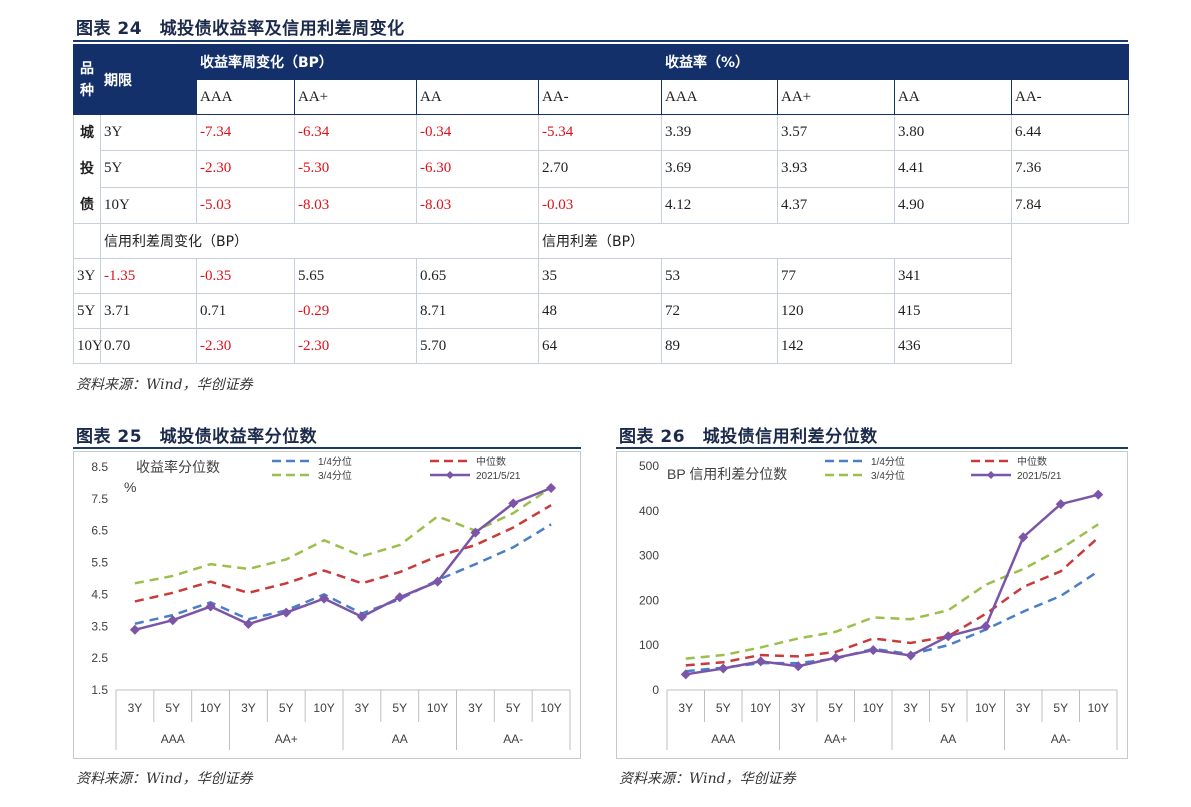 Image resolution: width=1191 pixels, height=807 pixels. Describe the element at coordinates (719, 132) in the screenshot. I see `value-cell: 3.39` at that location.